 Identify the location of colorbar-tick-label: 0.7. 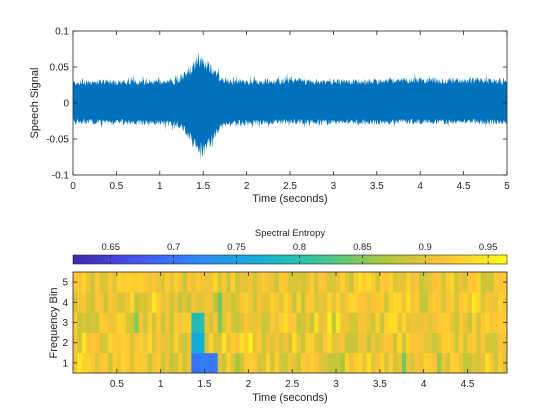
(173, 247).